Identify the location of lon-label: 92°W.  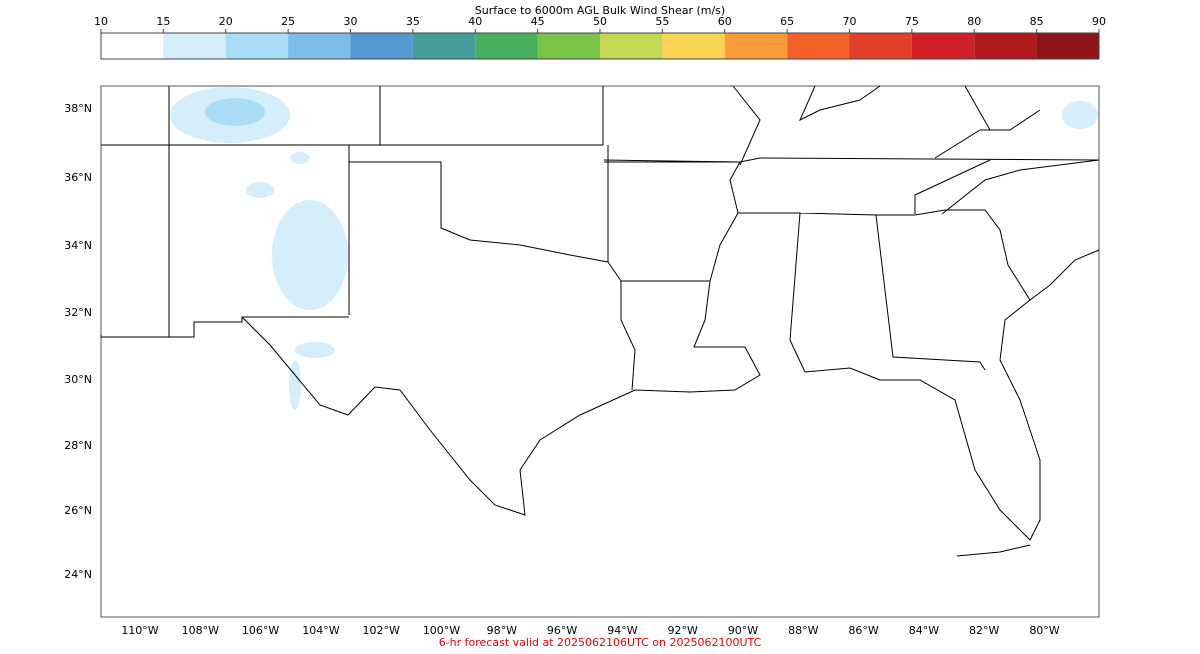
(683, 630).